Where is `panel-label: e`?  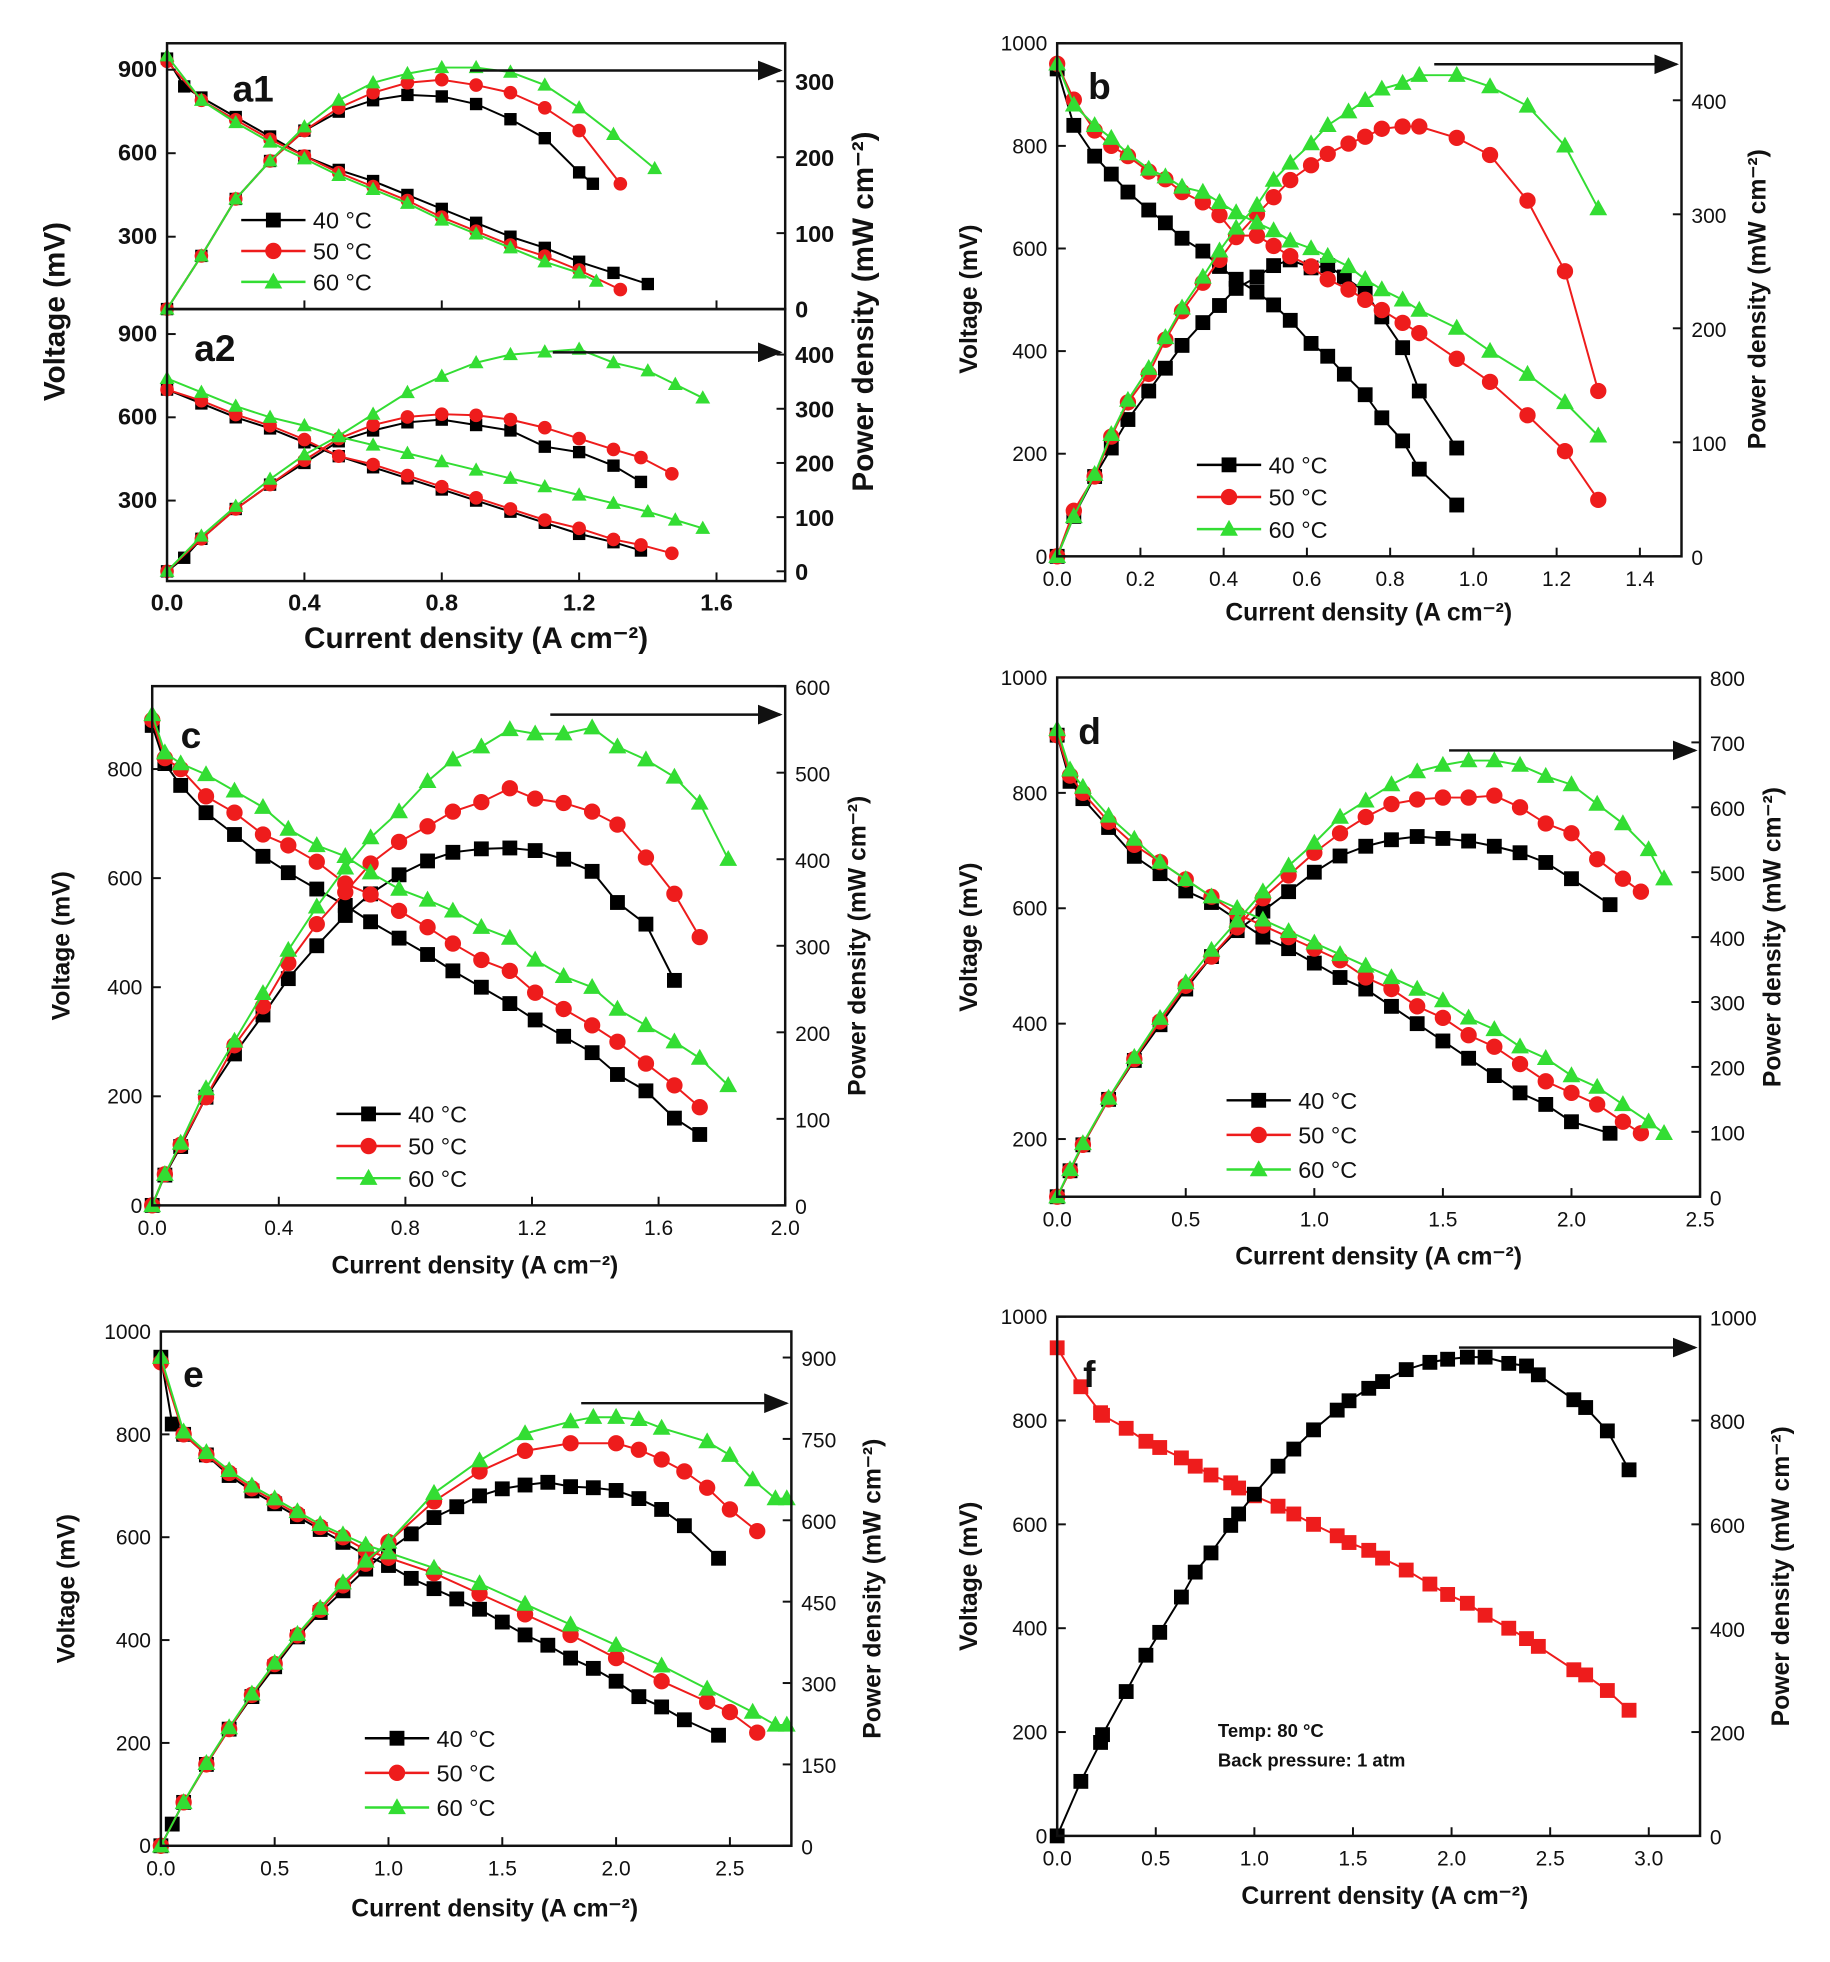
panel-label: e is located at coordinates (193, 1374).